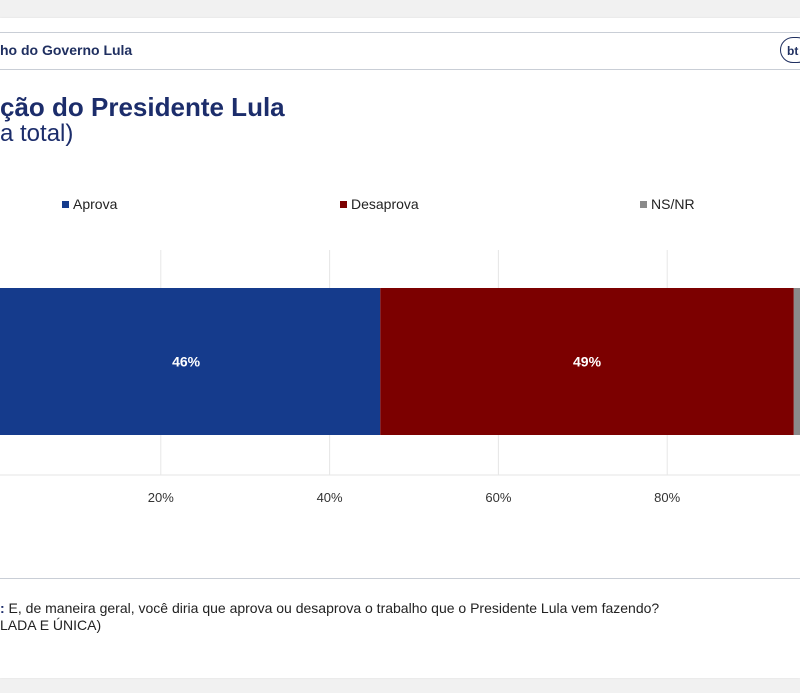 The height and width of the screenshot is (693, 800). What do you see at coordinates (673, 204) in the screenshot?
I see `legend-label-nsnr: NS/NR` at bounding box center [673, 204].